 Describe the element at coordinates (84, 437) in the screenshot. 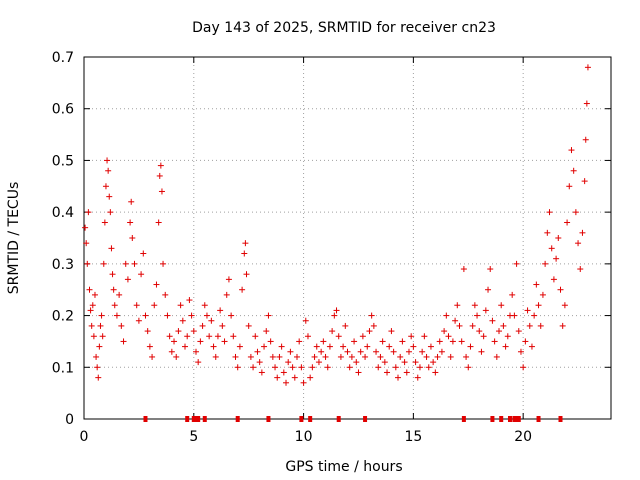

I see `x-tick-label: 0` at that location.